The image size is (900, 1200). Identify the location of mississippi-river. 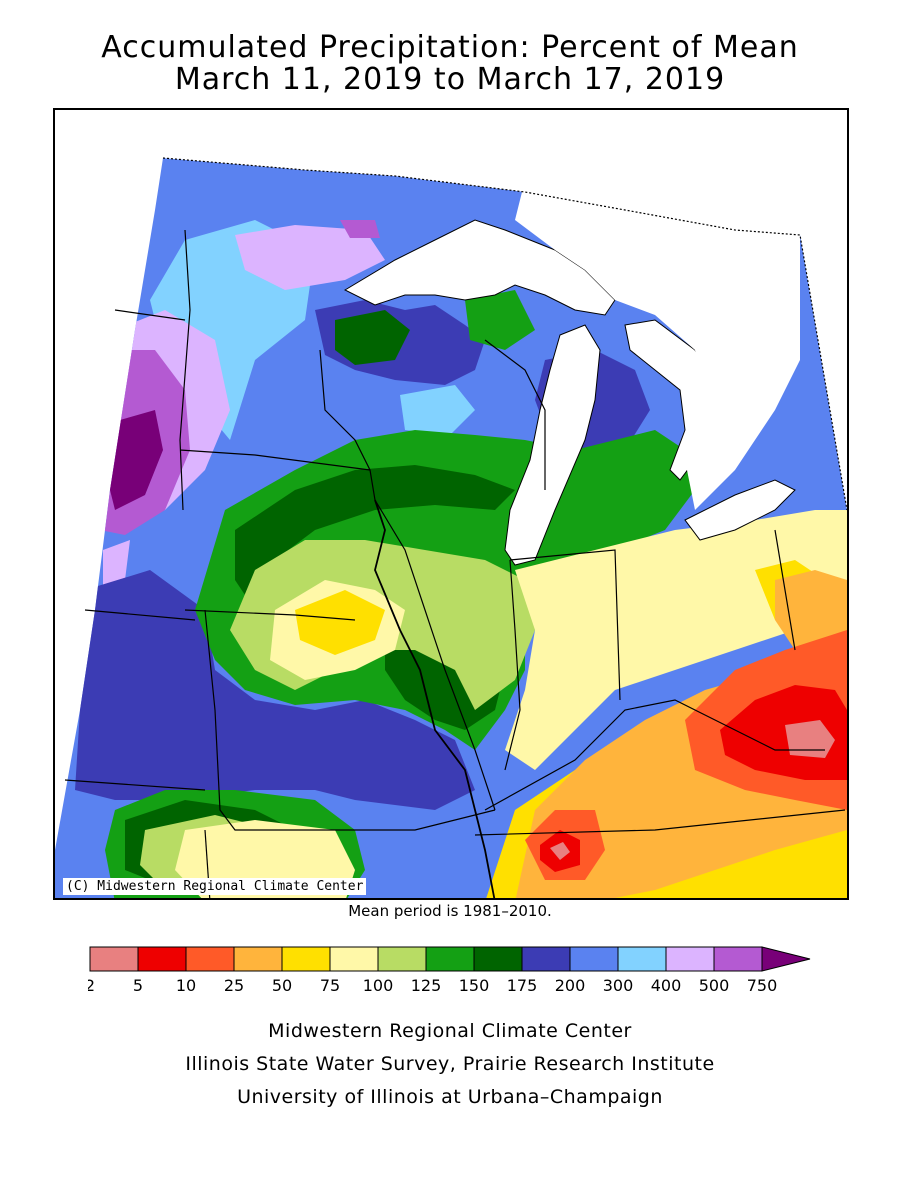
(435, 698).